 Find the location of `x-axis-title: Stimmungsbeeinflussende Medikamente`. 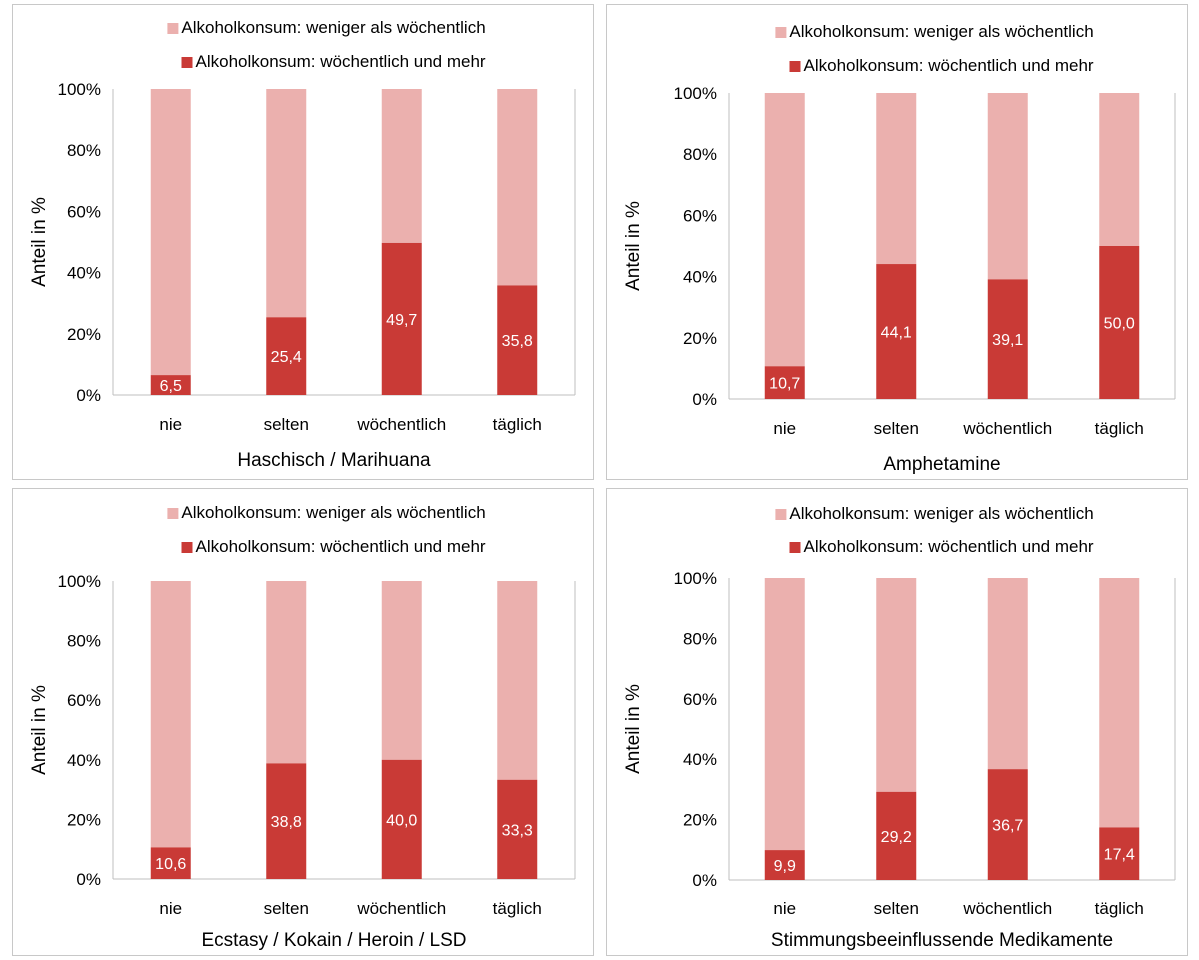

x-axis-title: Stimmungsbeeinflussende Medikamente is located at coordinates (942, 940).